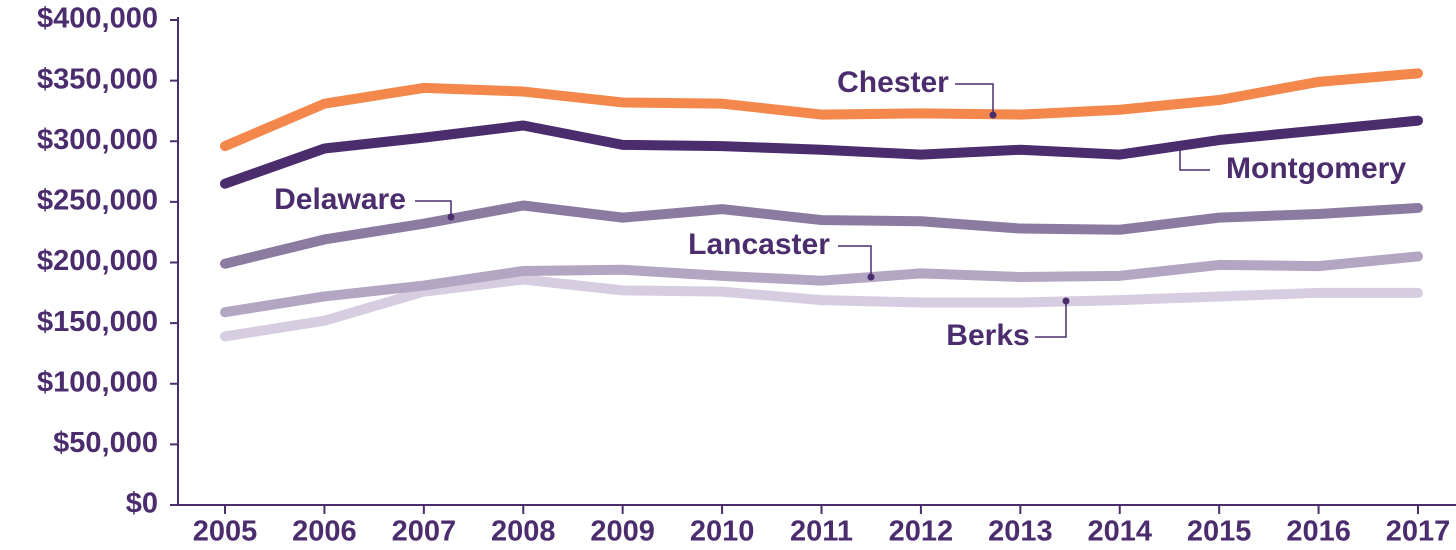 Image resolution: width=1456 pixels, height=550 pixels. I want to click on x-tick-label: 2017, so click(1418, 532).